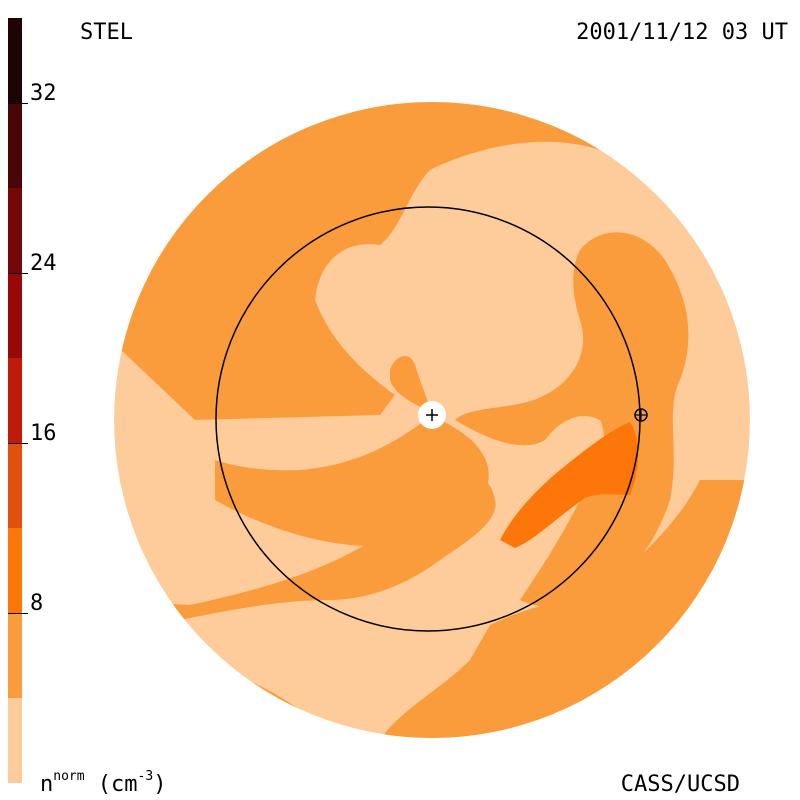  Describe the element at coordinates (111, 784) in the screenshot. I see `unit-rest: (cm` at that location.